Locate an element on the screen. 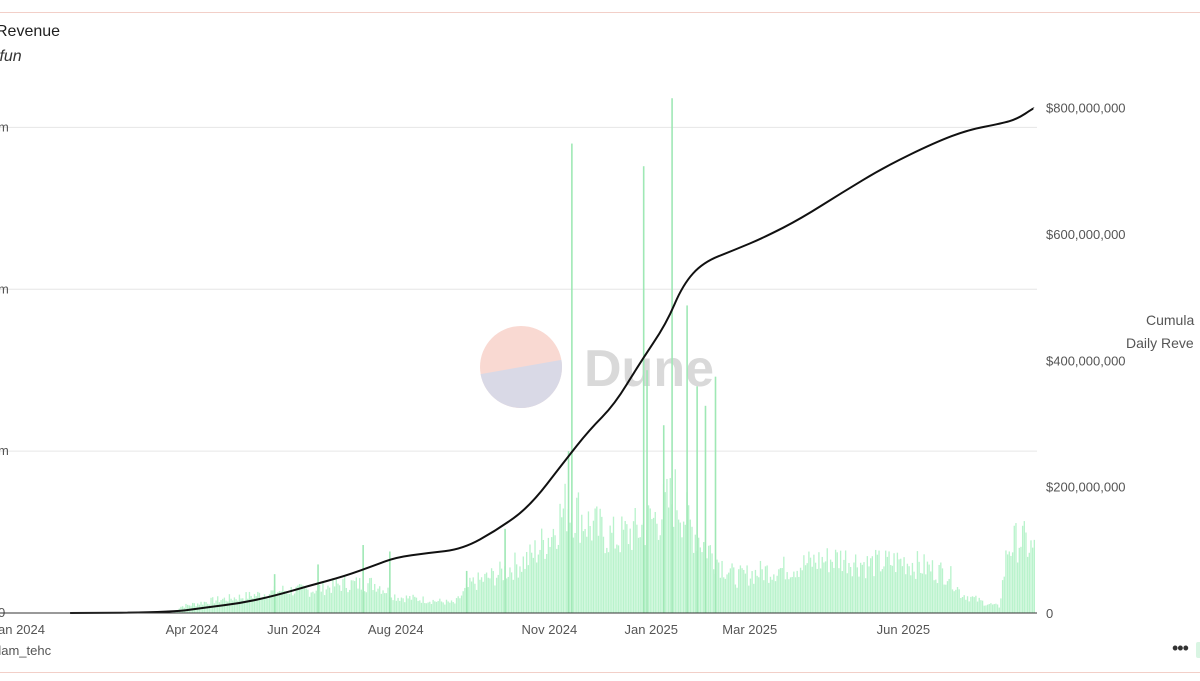  x-tick-label: Mar 2025 is located at coordinates (749, 629).